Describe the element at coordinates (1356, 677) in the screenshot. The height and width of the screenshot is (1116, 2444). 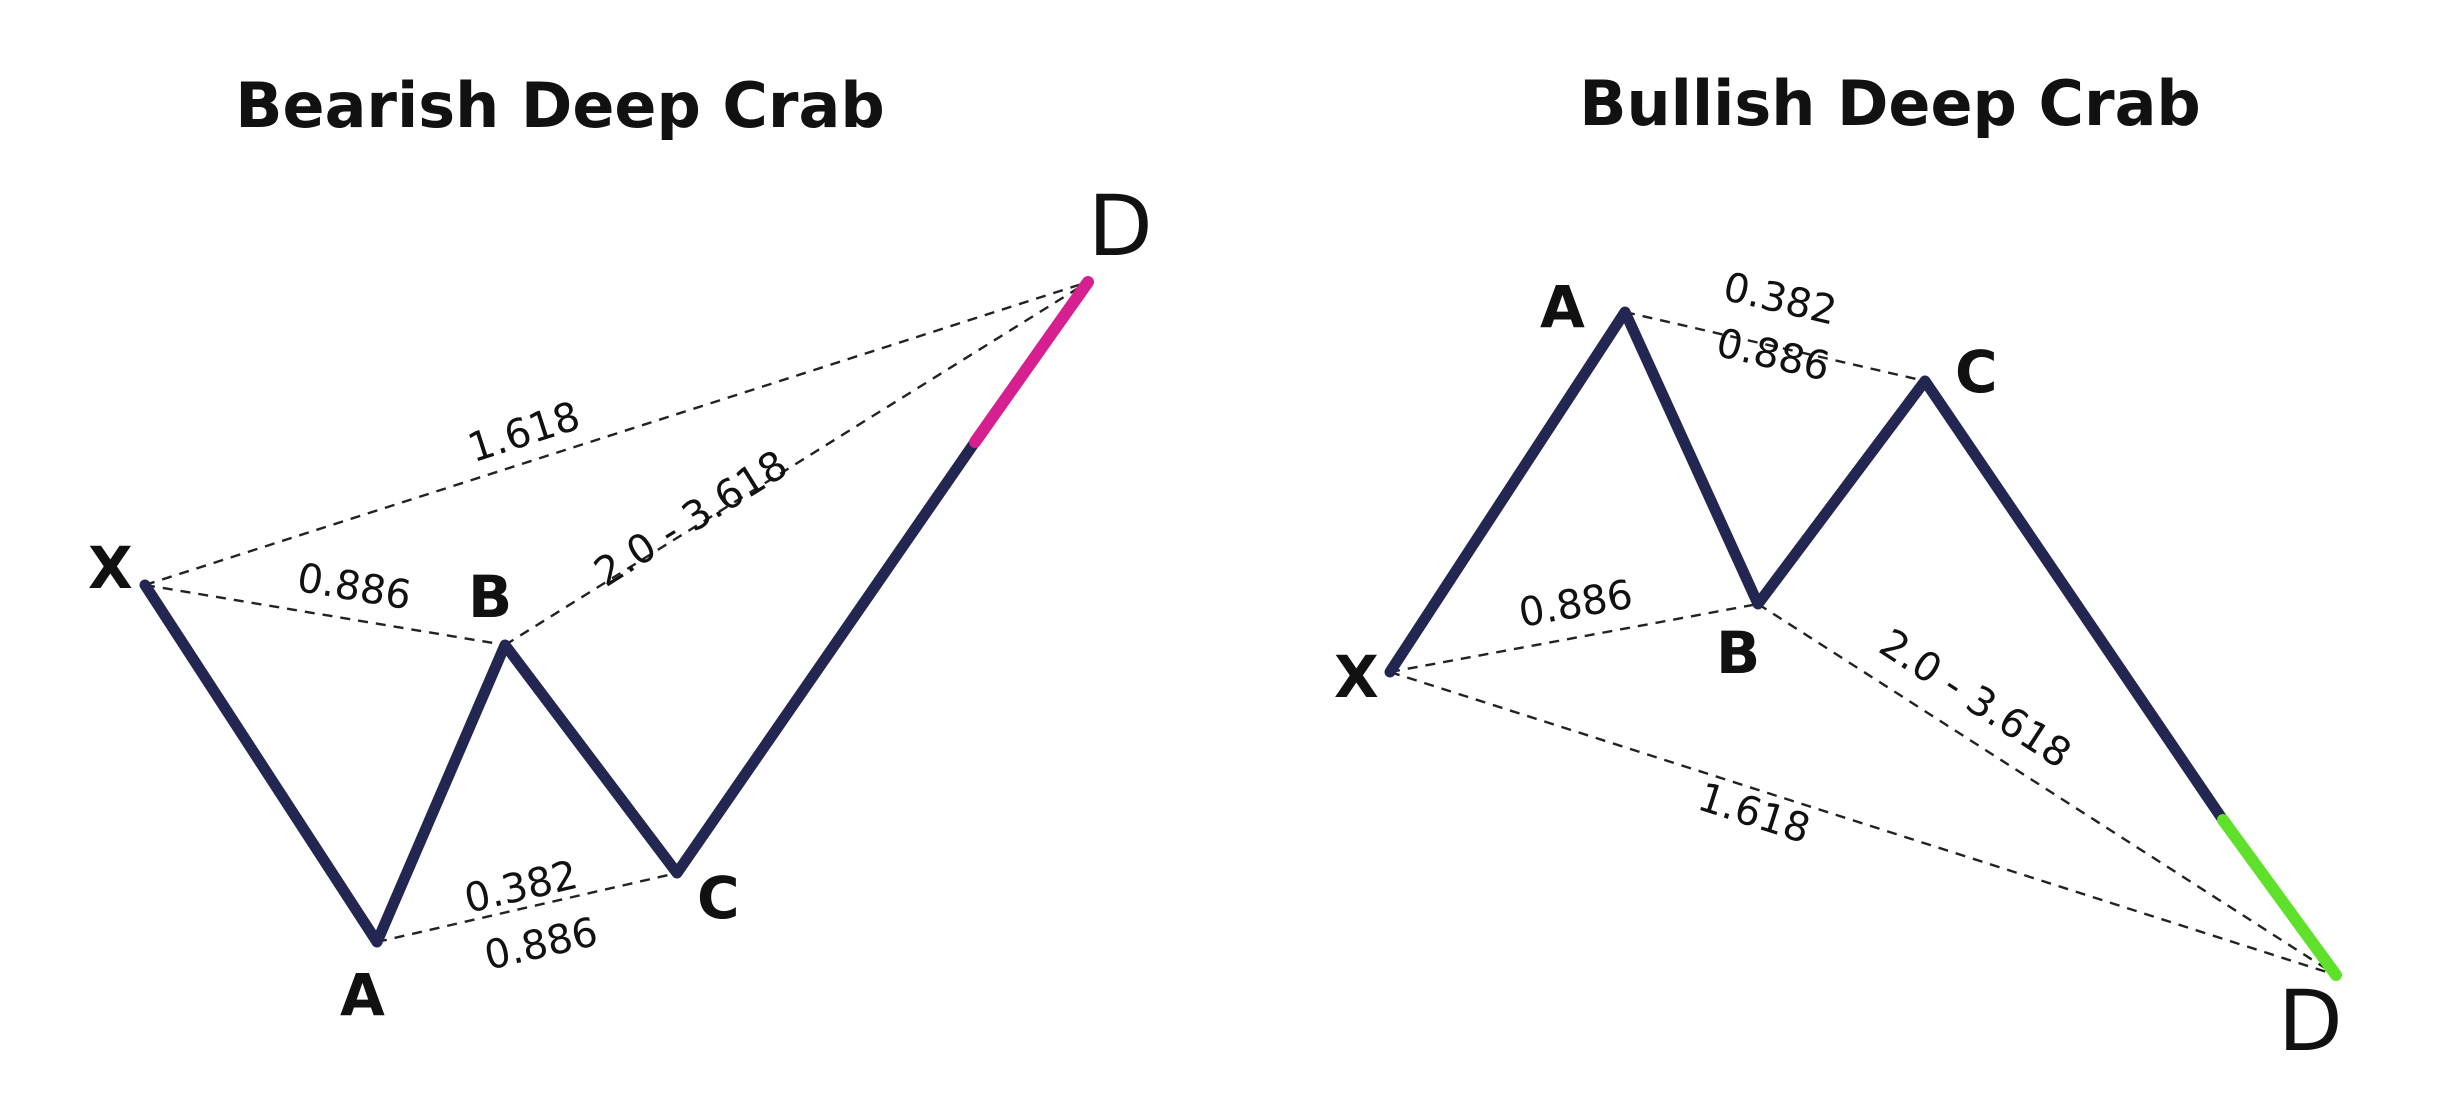
I see `bullish-point-x: X` at that location.